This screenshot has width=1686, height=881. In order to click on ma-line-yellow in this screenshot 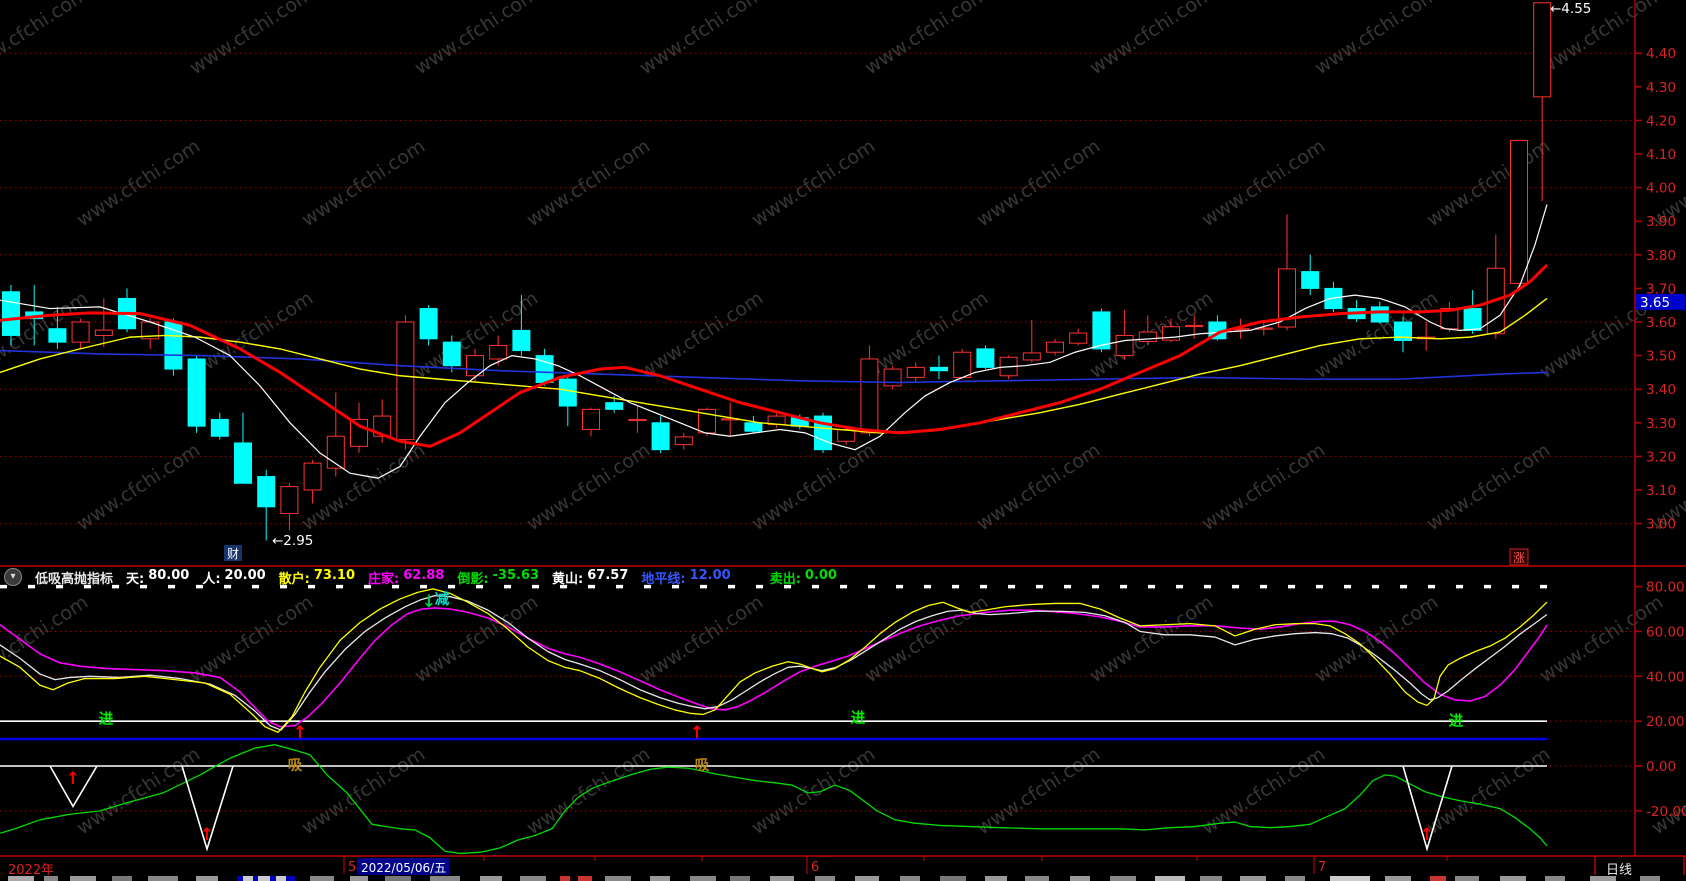, I will do `click(774, 365)`.